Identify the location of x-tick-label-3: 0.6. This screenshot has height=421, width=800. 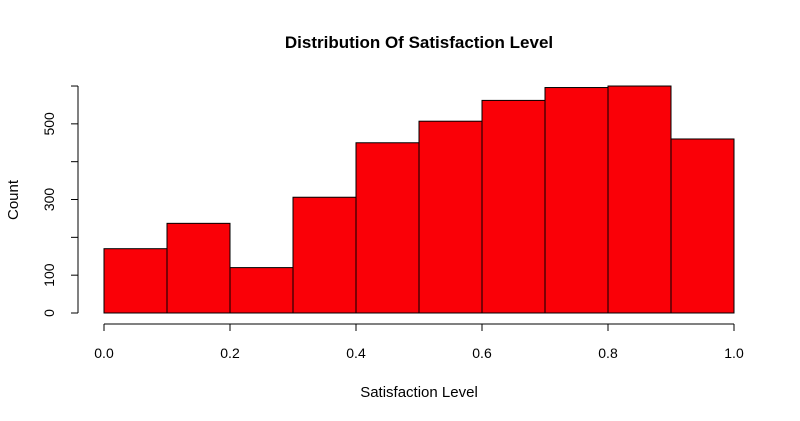
(482, 353).